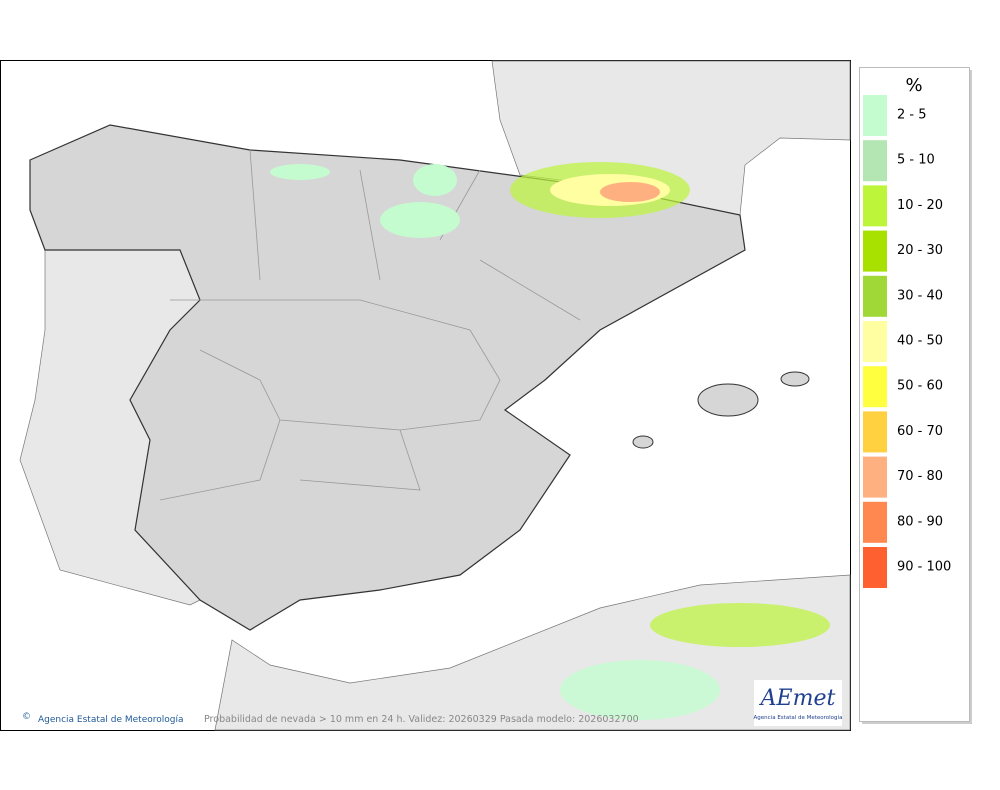  What do you see at coordinates (26, 717) in the screenshot?
I see `copyright-symbol: ©` at bounding box center [26, 717].